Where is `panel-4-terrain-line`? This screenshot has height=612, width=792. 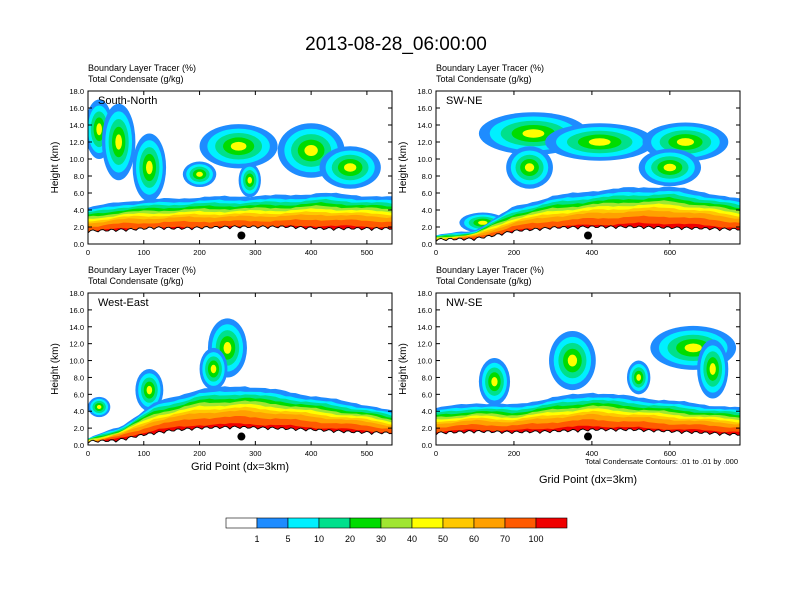 panel-4-terrain-line is located at coordinates (588, 432).